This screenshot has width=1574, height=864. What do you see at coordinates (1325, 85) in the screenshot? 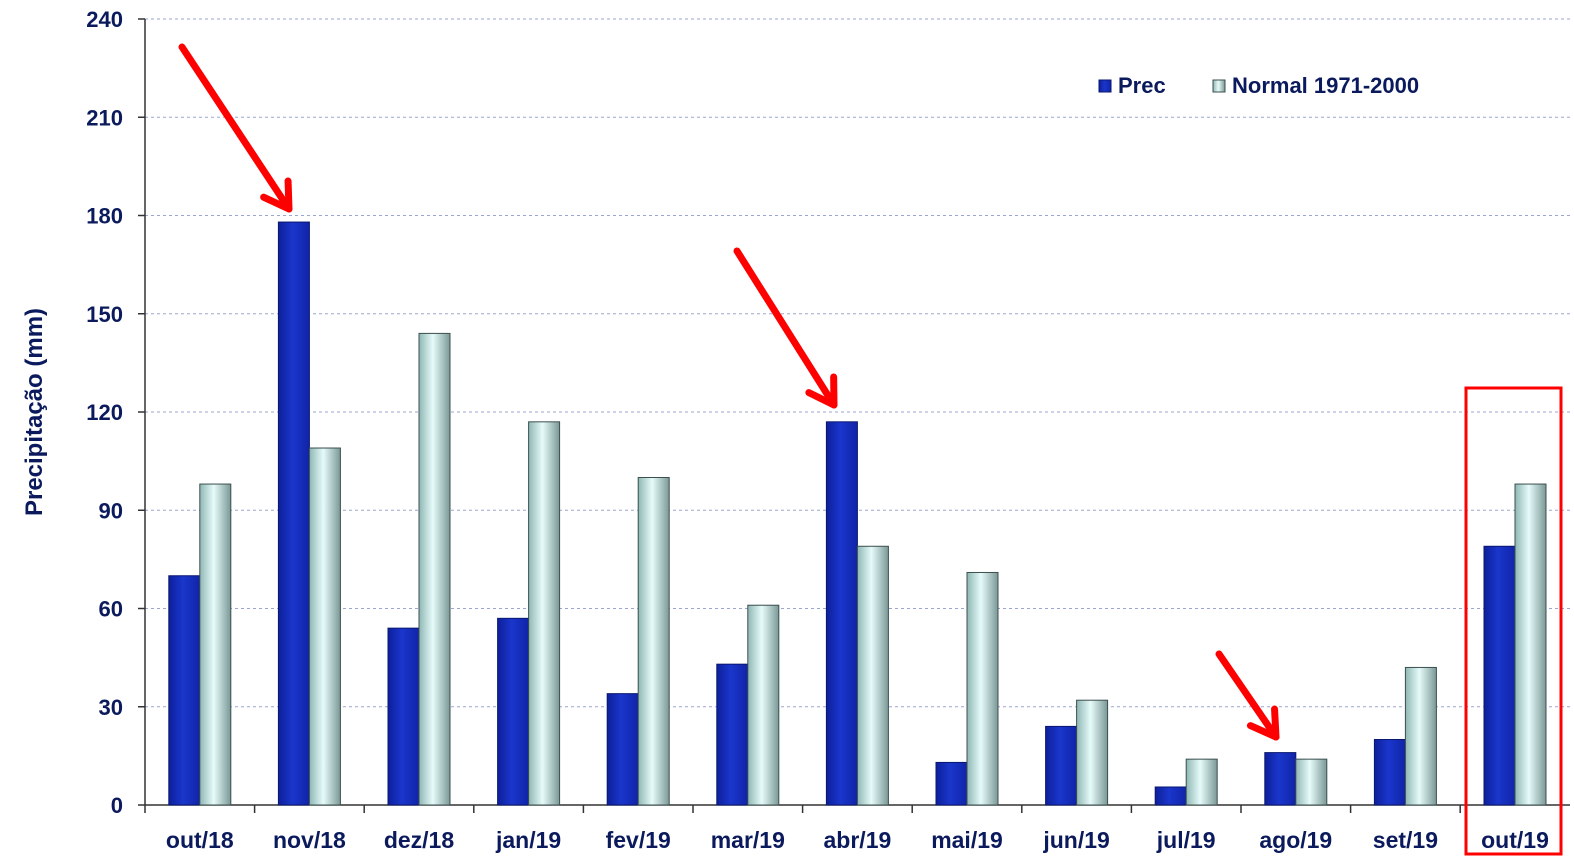
I see `legend-label: Normal 1971-2000` at bounding box center [1325, 85].